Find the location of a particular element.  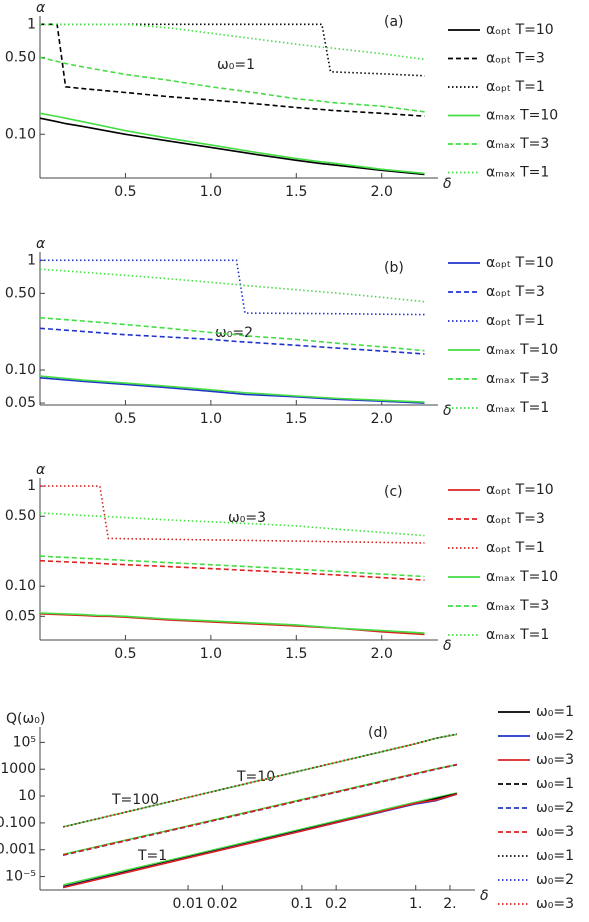

annotation: T=10 is located at coordinates (255, 777).